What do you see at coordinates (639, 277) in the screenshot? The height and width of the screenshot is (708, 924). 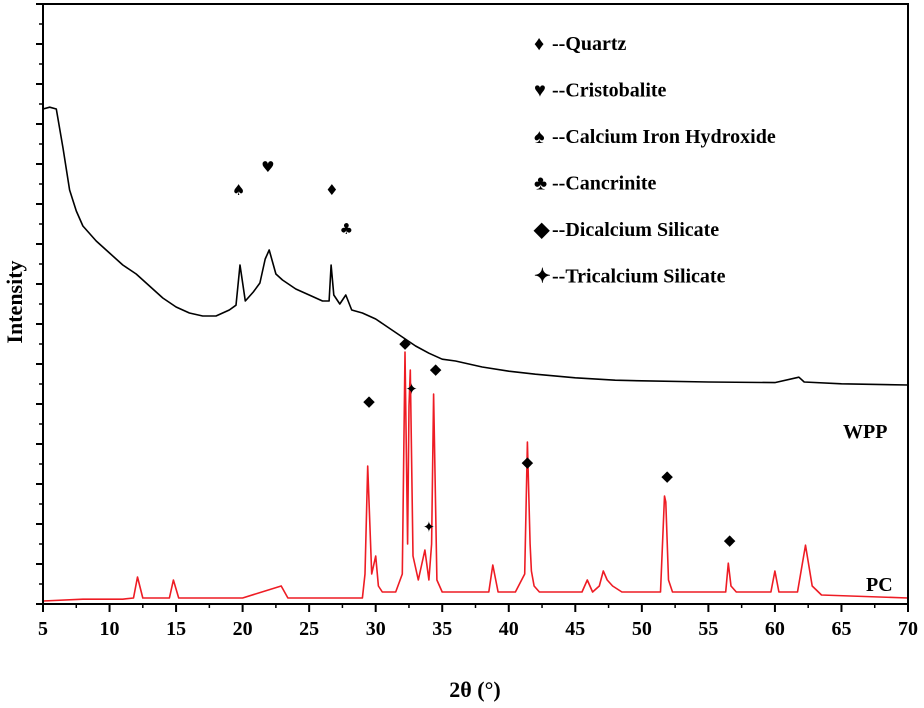 I see `legend-label: --Tricalcium Silicate` at bounding box center [639, 277].